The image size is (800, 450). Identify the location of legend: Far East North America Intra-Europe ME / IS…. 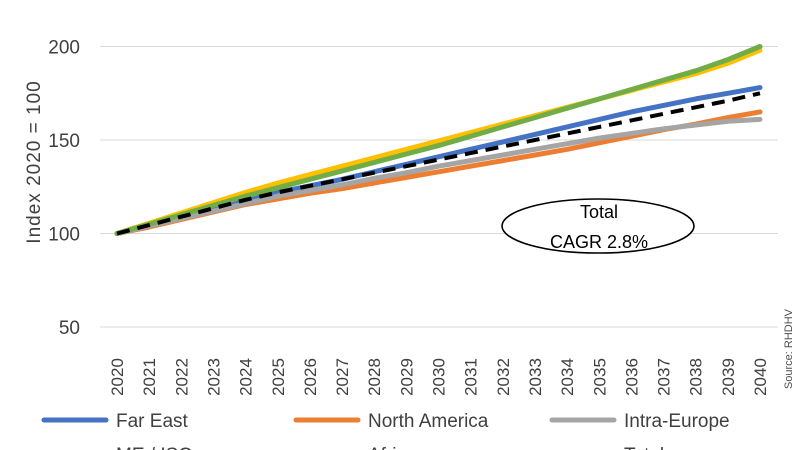
(385, 430).